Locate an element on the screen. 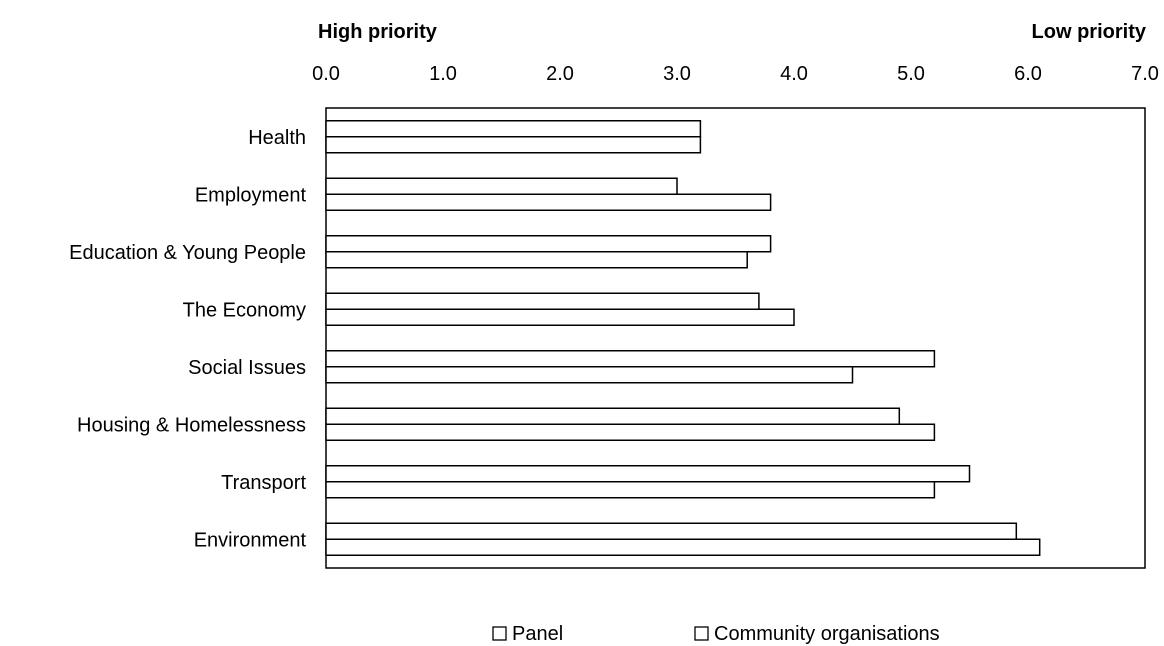  category-label: The Economy is located at coordinates (244, 310).